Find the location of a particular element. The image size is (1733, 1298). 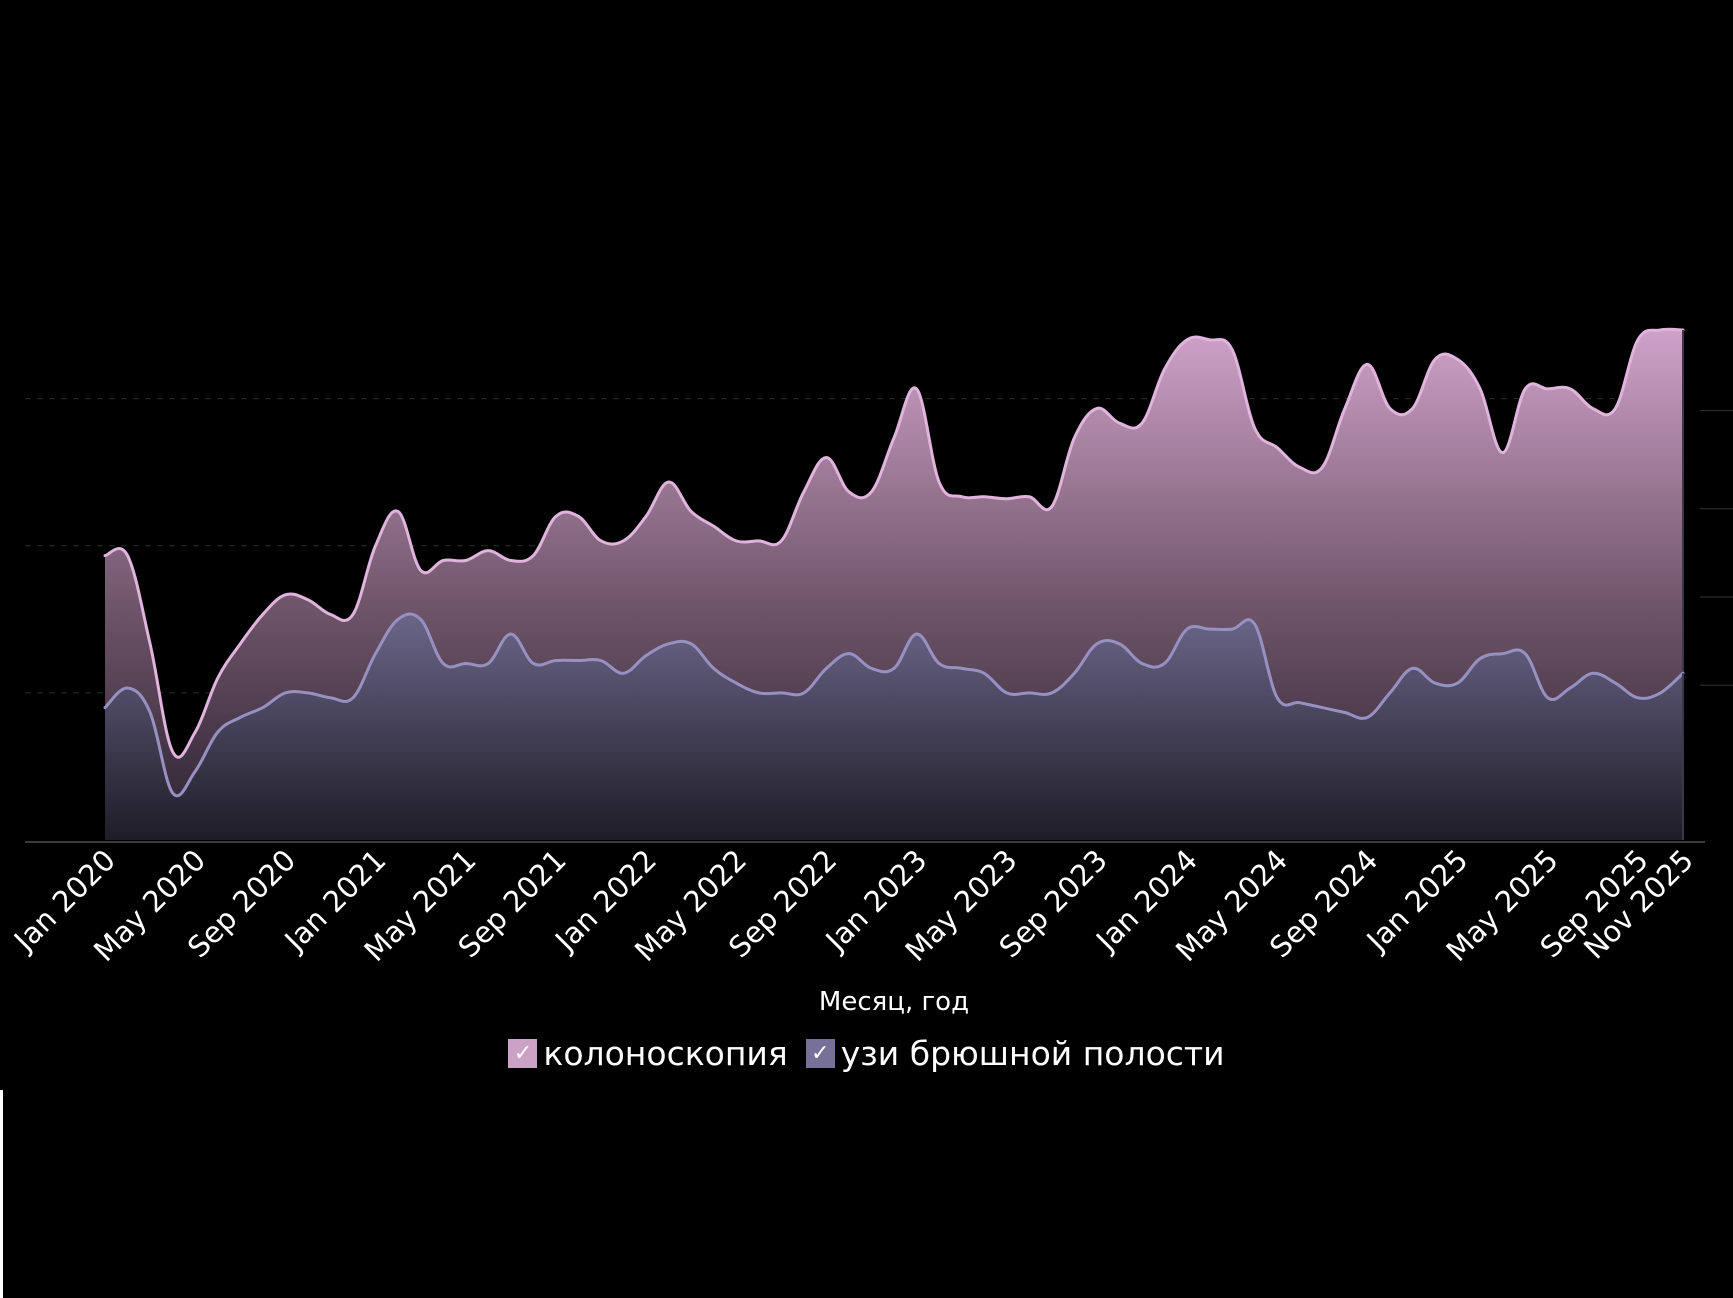

edge-divider is located at coordinates (1, 1194).